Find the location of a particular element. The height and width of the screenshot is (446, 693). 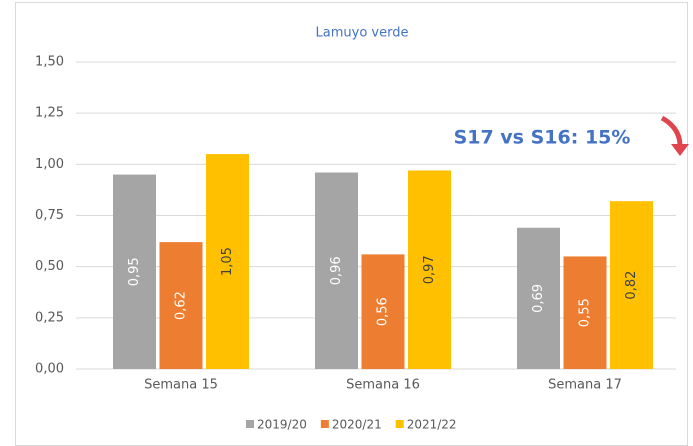

x-tick-label: Semana 16 is located at coordinates (383, 385).